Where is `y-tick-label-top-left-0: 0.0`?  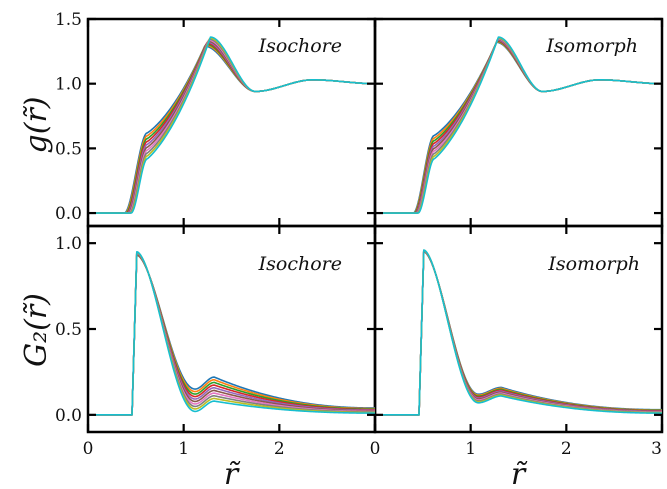 y-tick-label-top-left-0: 0.0 is located at coordinates (68, 214).